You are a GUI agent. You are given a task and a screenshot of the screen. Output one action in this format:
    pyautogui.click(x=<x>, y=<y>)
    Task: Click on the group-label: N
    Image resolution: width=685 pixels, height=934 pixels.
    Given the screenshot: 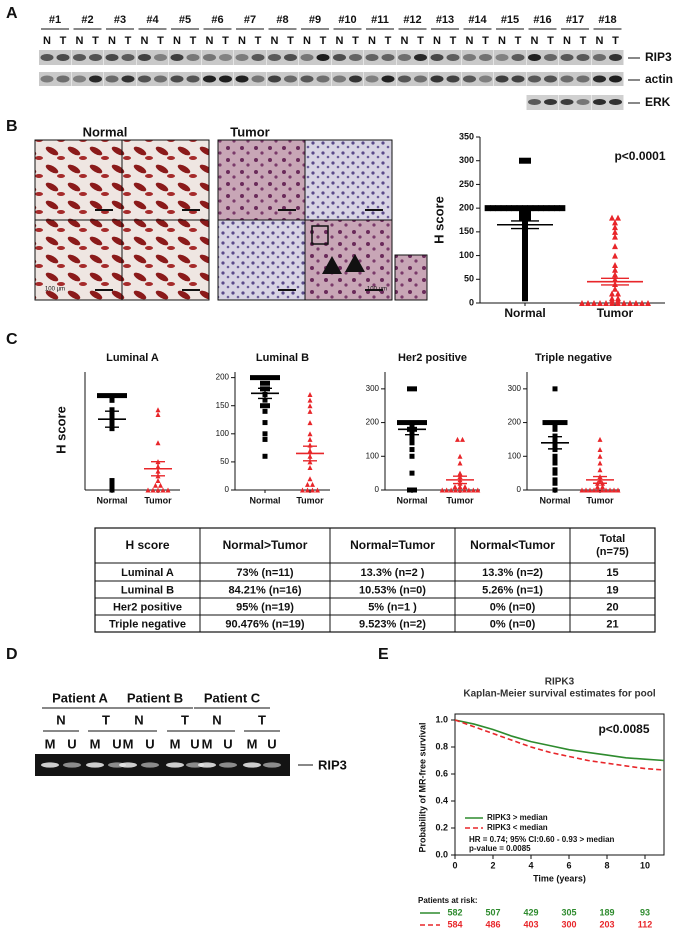 What is the action you would take?
    pyautogui.click(x=60, y=719)
    